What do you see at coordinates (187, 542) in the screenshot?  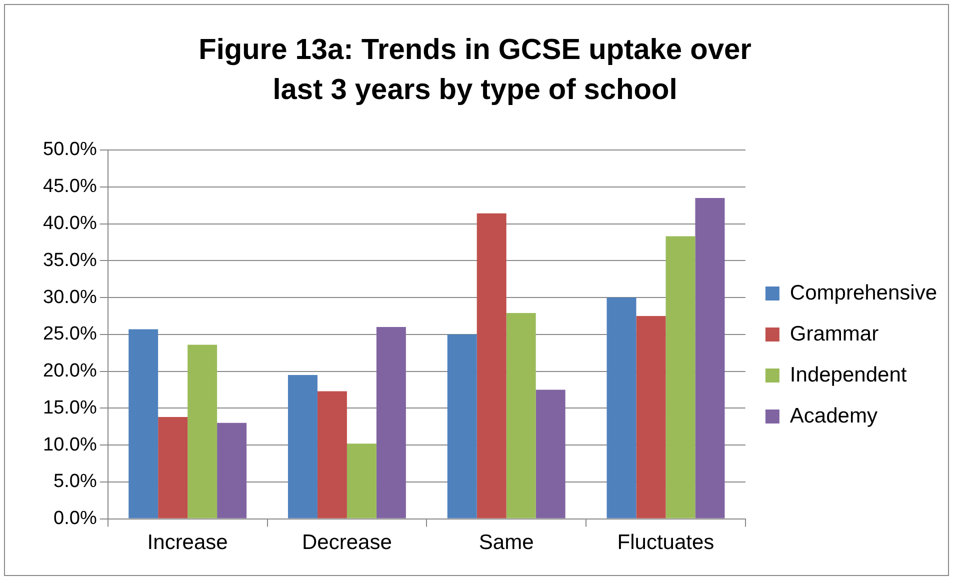 I see `x-tick-label: Increase` at bounding box center [187, 542].